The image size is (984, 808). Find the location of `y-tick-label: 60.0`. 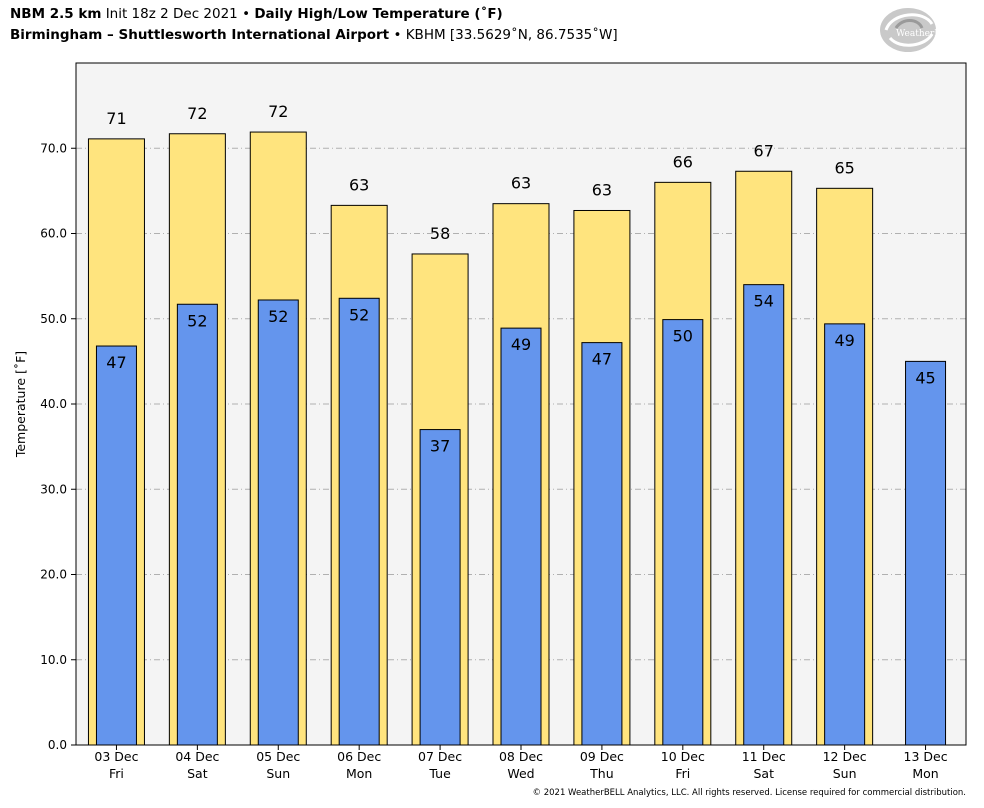

y-tick-label: 60.0 is located at coordinates (53, 234).